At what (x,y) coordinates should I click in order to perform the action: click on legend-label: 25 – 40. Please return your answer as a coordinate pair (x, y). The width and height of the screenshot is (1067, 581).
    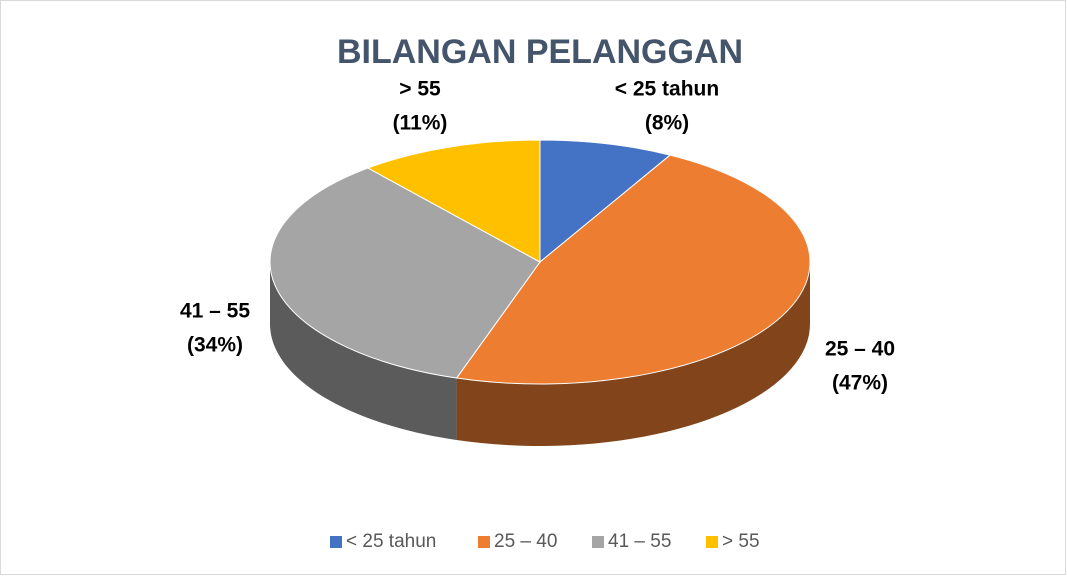
    Looking at the image, I should click on (525, 541).